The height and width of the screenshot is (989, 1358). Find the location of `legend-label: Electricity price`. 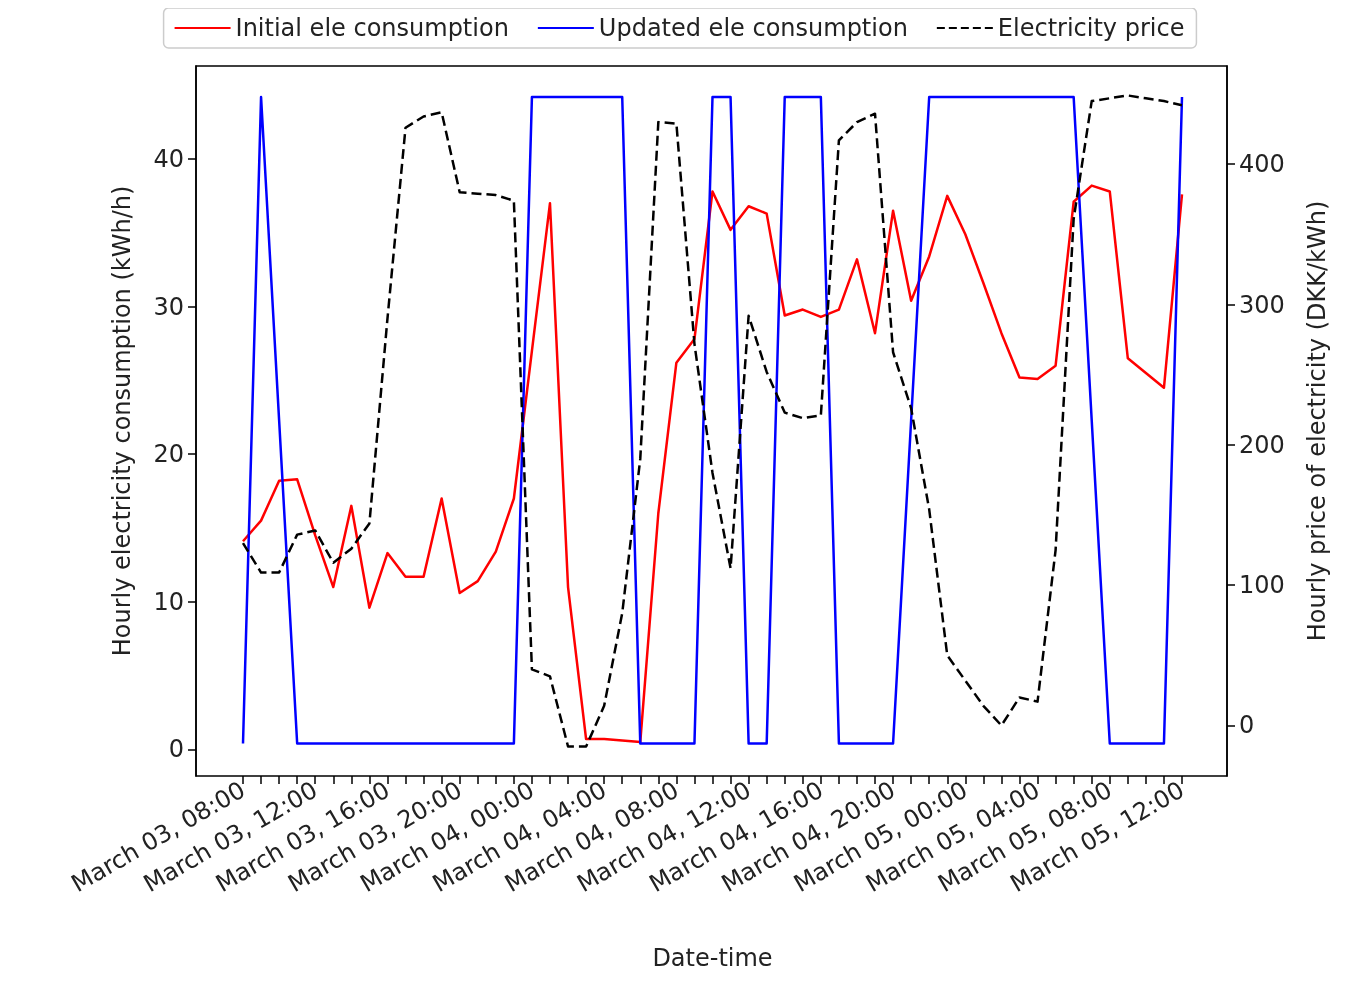

legend-label: Electricity price is located at coordinates (1091, 28).